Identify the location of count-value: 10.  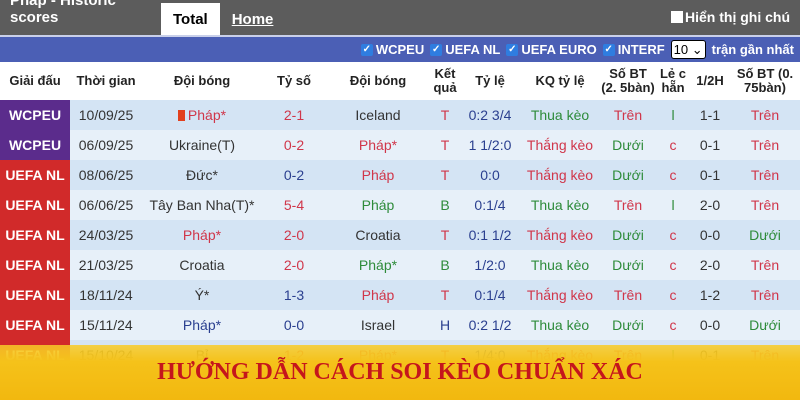
(681, 49).